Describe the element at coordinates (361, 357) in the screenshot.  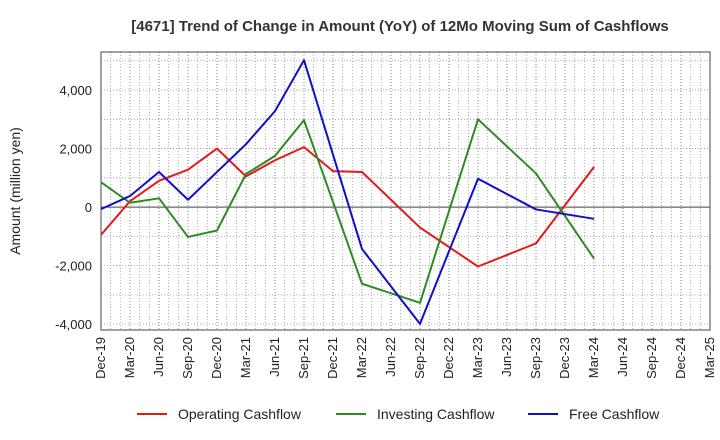
I see `x-tick-label: Mar-22` at that location.